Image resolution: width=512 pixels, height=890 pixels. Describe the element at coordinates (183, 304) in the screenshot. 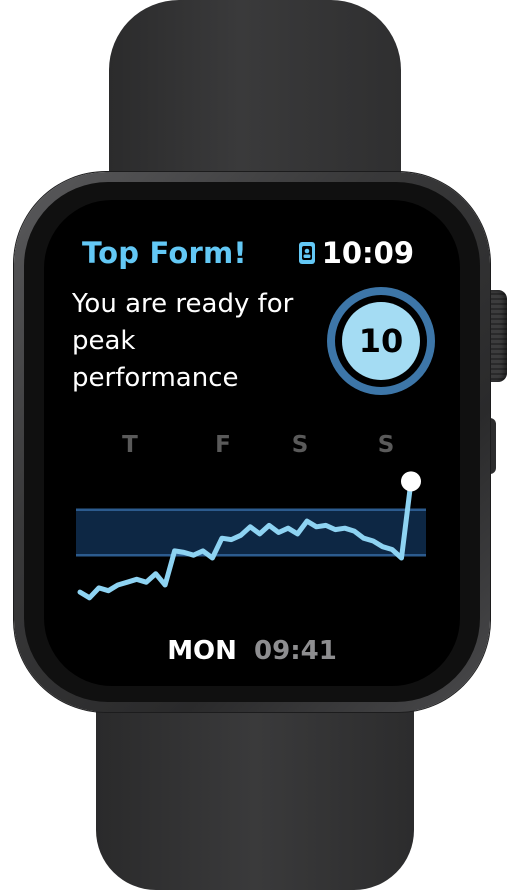

I see `message-line: You are ready for` at that location.